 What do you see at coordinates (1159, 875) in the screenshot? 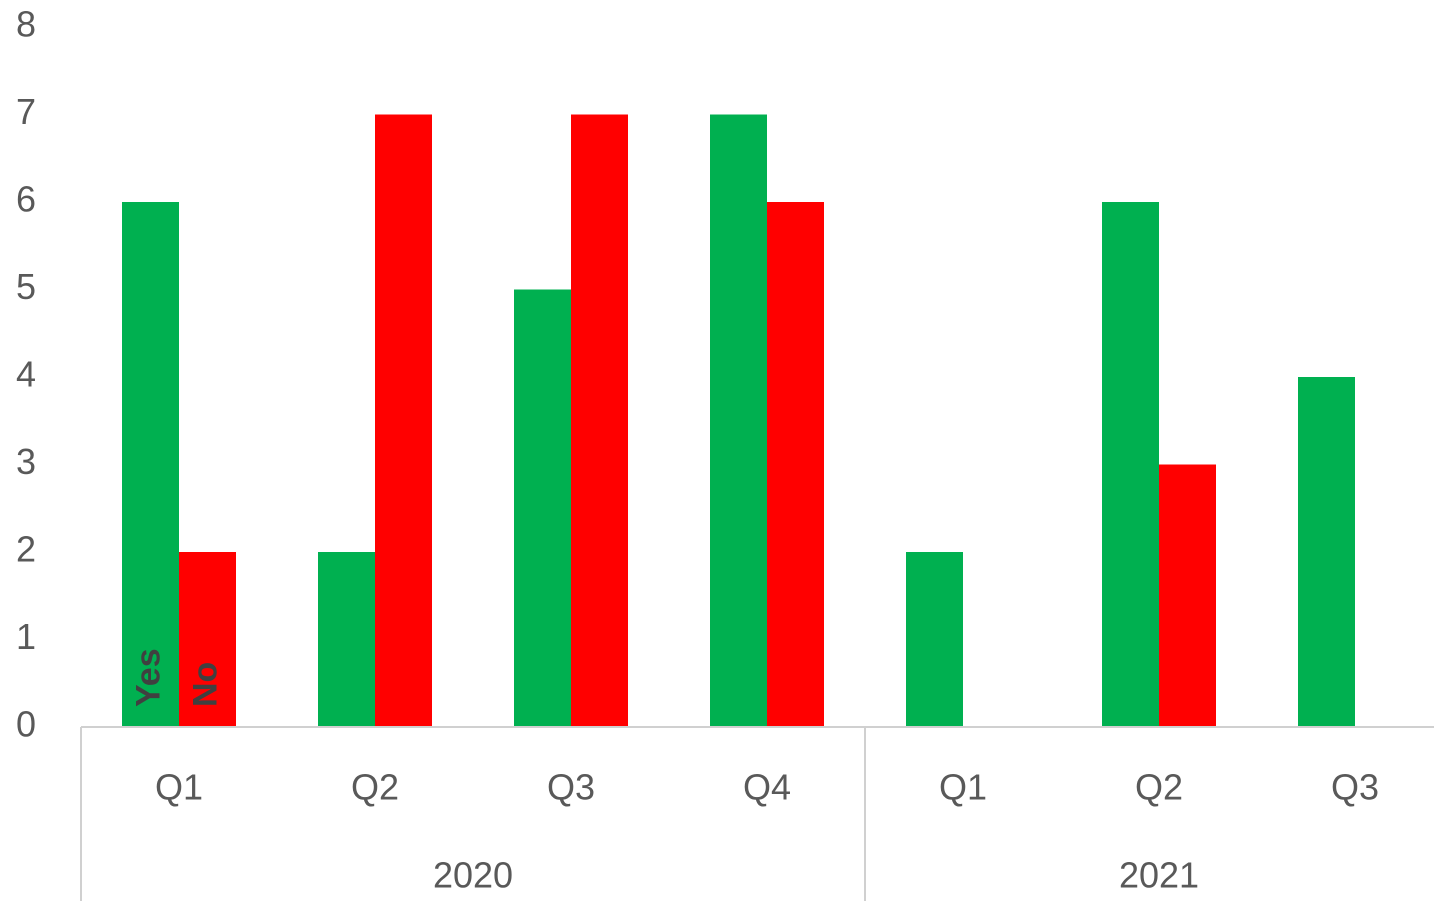
I see `group-label: 2021` at bounding box center [1159, 875].